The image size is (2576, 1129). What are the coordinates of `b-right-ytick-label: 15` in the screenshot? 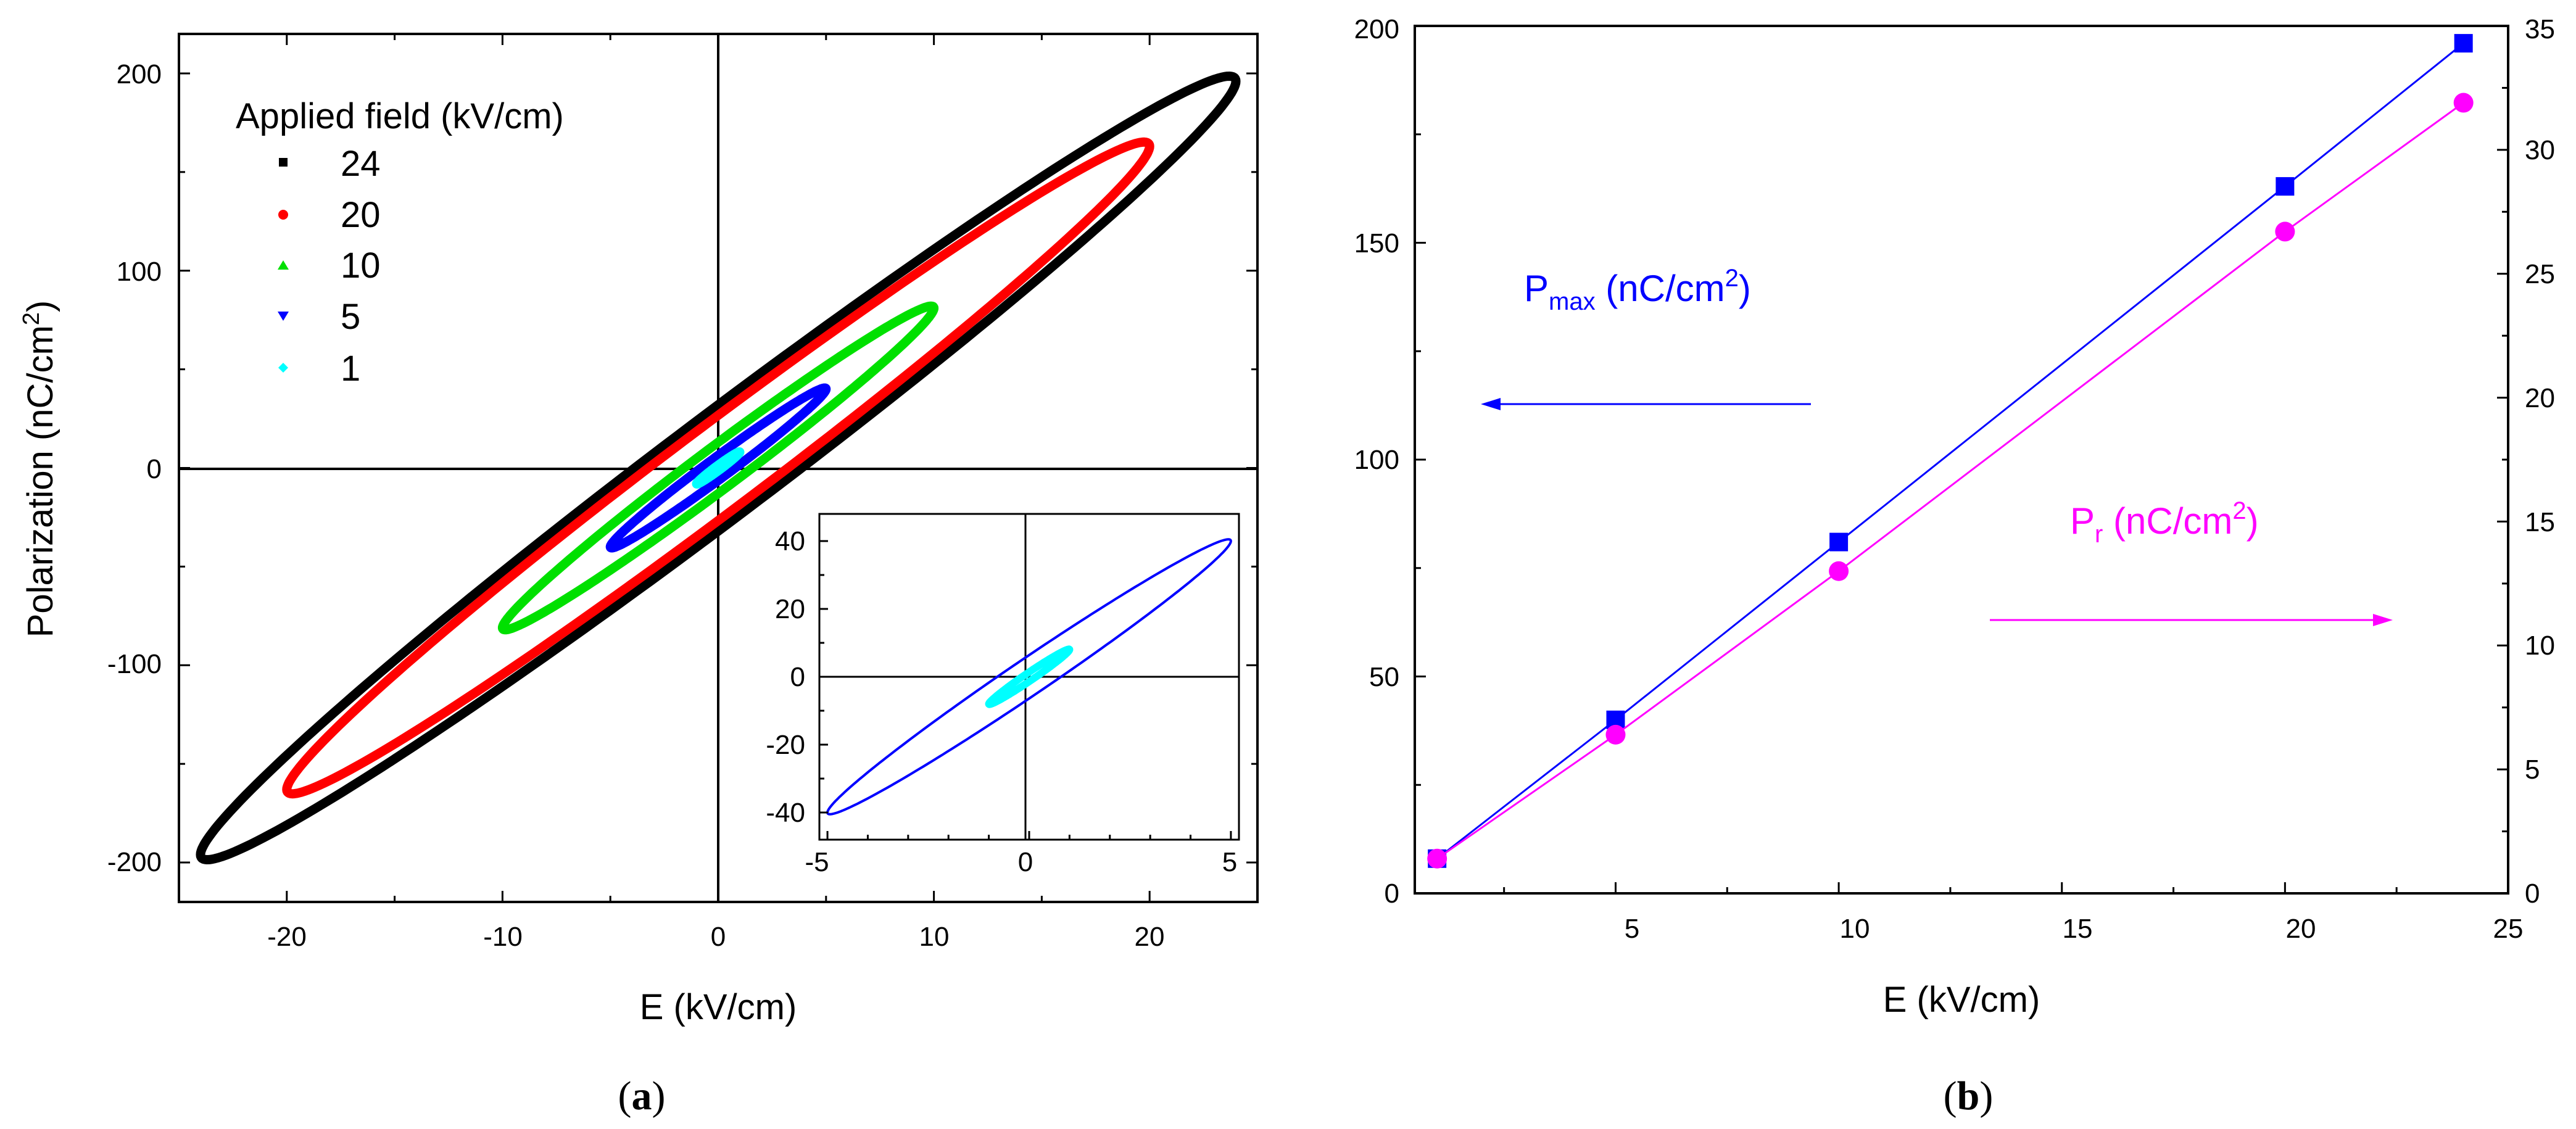 It's located at (2540, 522).